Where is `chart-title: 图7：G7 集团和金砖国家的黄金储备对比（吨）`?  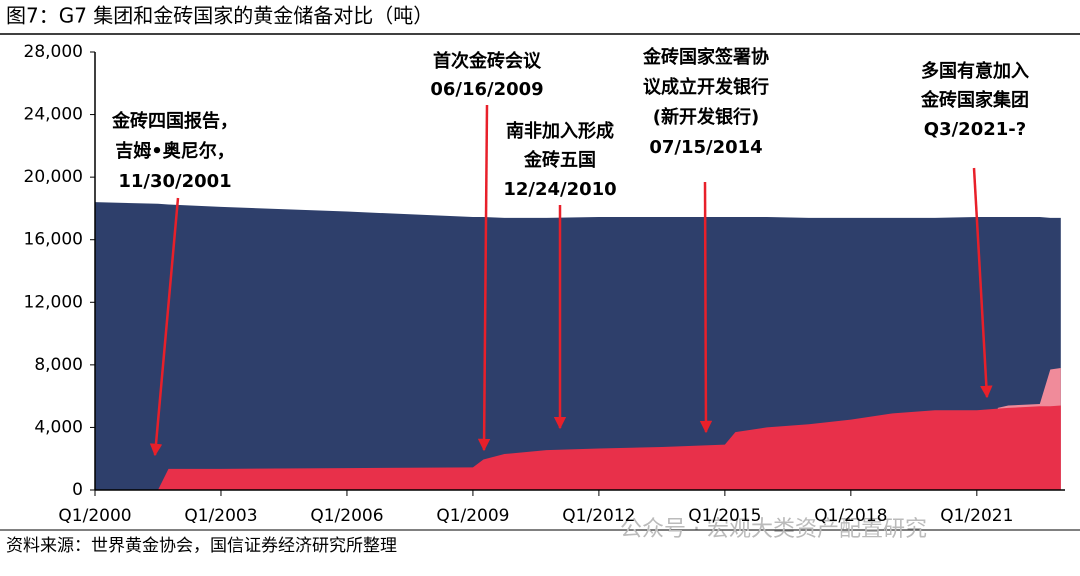
chart-title: 图7：G7 集团和金砖国家的黄金储备对比（吨） is located at coordinates (219, 16).